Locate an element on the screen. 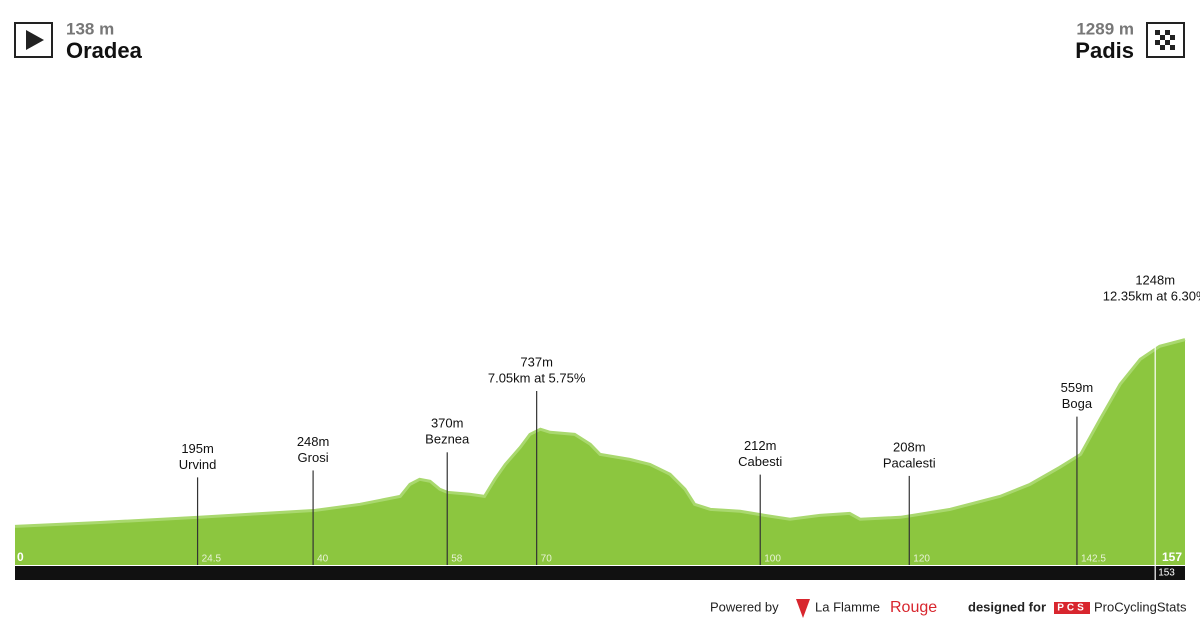 This screenshot has height=625, width=1200. start-elevation: 138 m is located at coordinates (90, 28).